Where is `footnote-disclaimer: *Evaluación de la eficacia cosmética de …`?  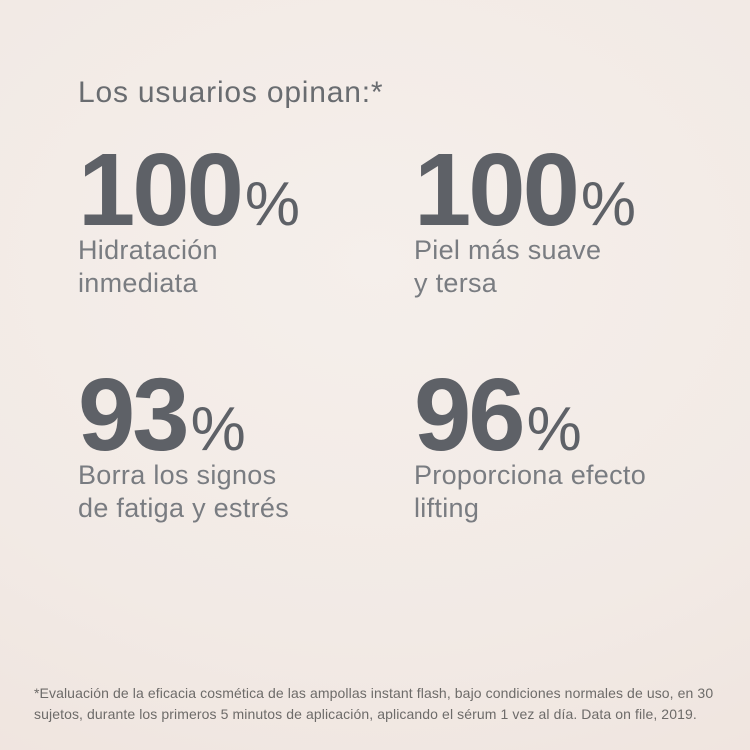 footnote-disclaimer: *Evaluación de la eficacia cosmética de … is located at coordinates (374, 703).